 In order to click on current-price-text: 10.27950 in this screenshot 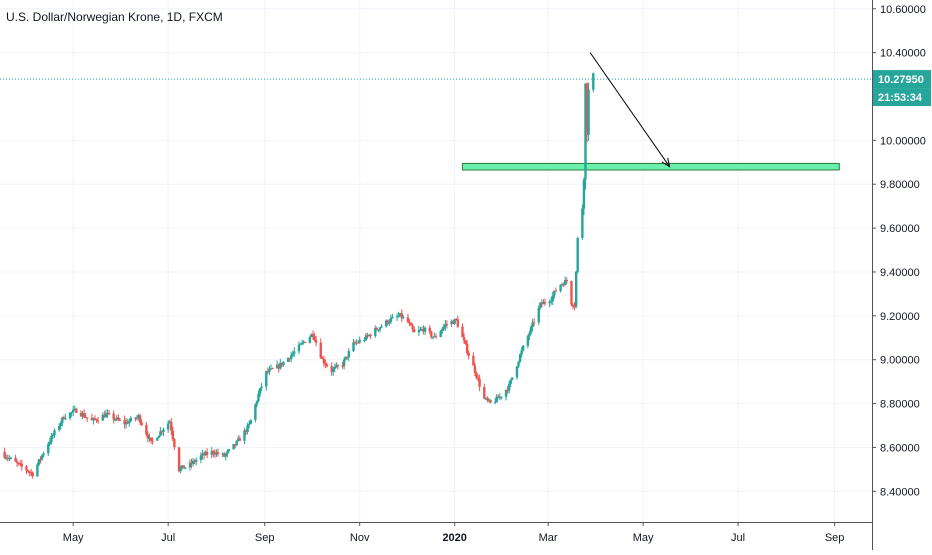, I will do `click(901, 80)`.